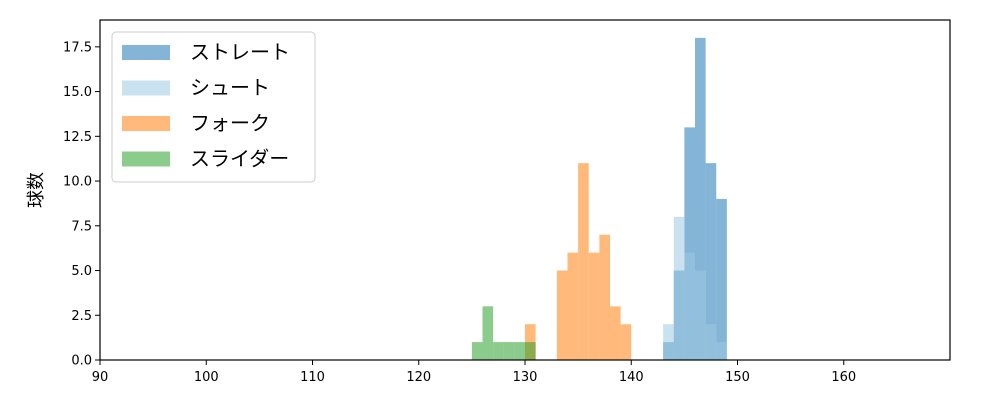 The width and height of the screenshot is (1000, 400). Describe the element at coordinates (77, 137) in the screenshot. I see `y-tick-label-5: 12.5` at that location.